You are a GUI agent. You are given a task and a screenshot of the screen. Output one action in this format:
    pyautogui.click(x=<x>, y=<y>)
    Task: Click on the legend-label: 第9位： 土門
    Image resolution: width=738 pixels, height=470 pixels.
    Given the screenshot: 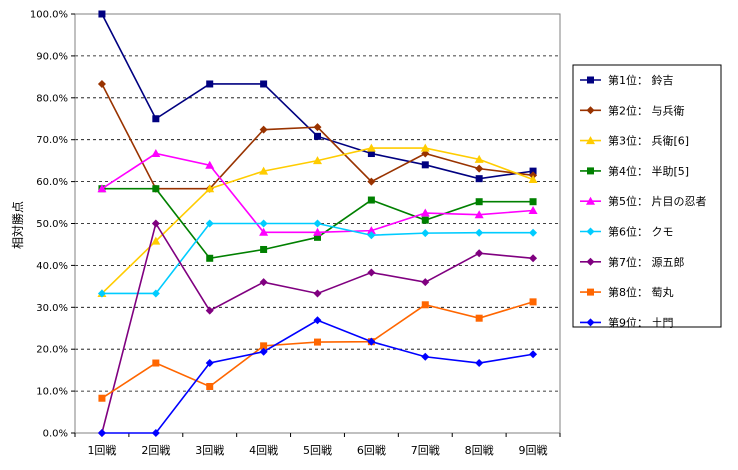 What is the action you would take?
    pyautogui.click(x=641, y=322)
    